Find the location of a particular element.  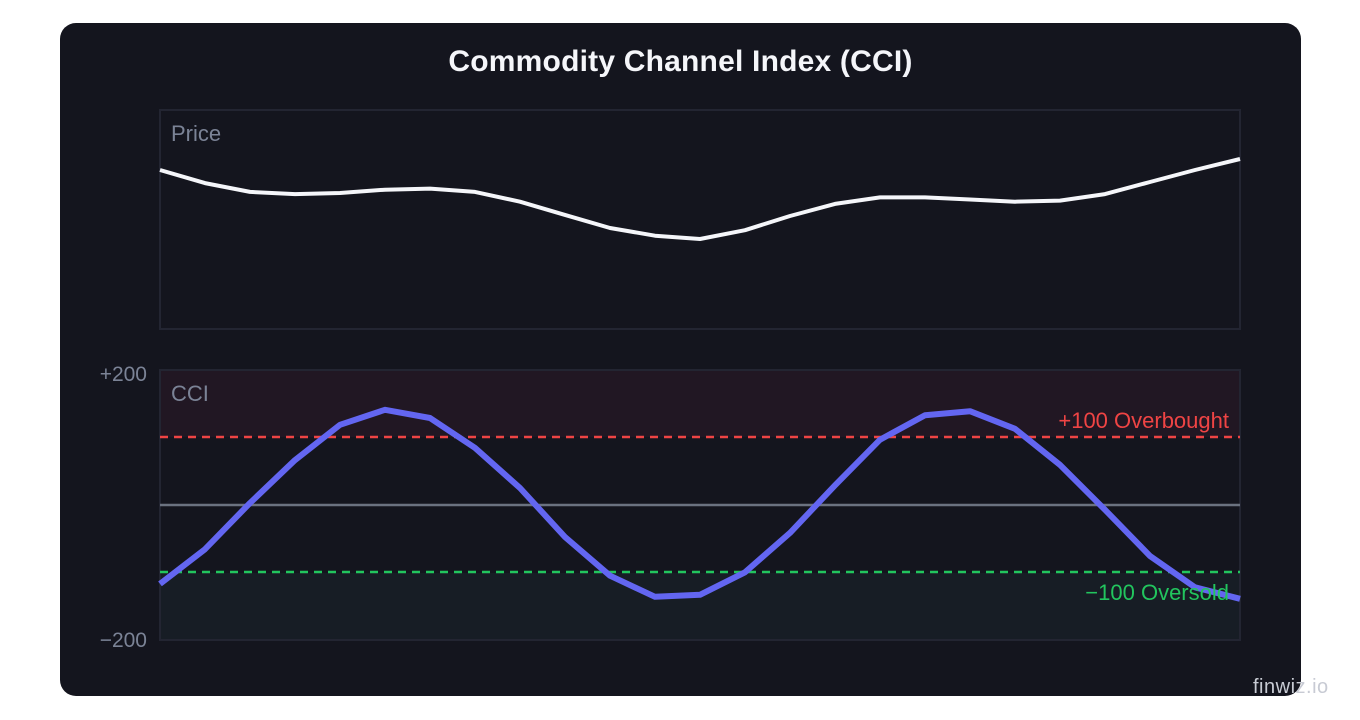

overbought-label: +100 Overbought is located at coordinates (1143, 420).